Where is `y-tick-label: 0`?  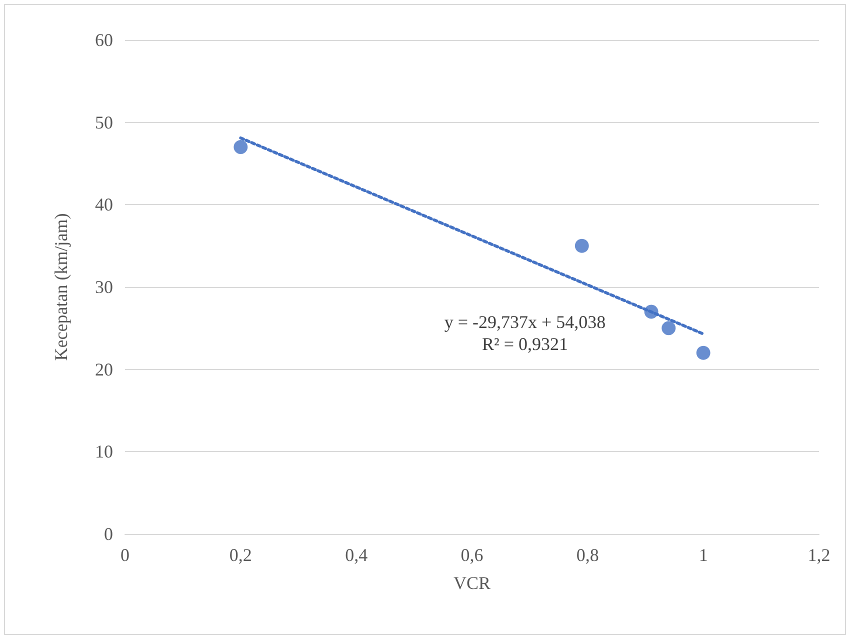 y-tick-label: 0 is located at coordinates (108, 534).